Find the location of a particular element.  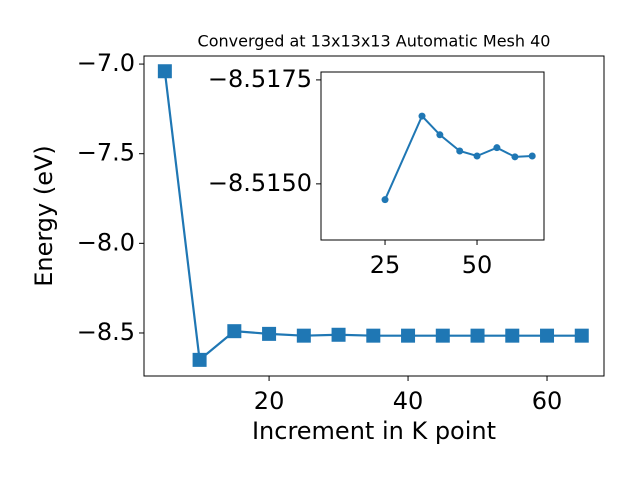

x-tick-label: 40 is located at coordinates (408, 401).